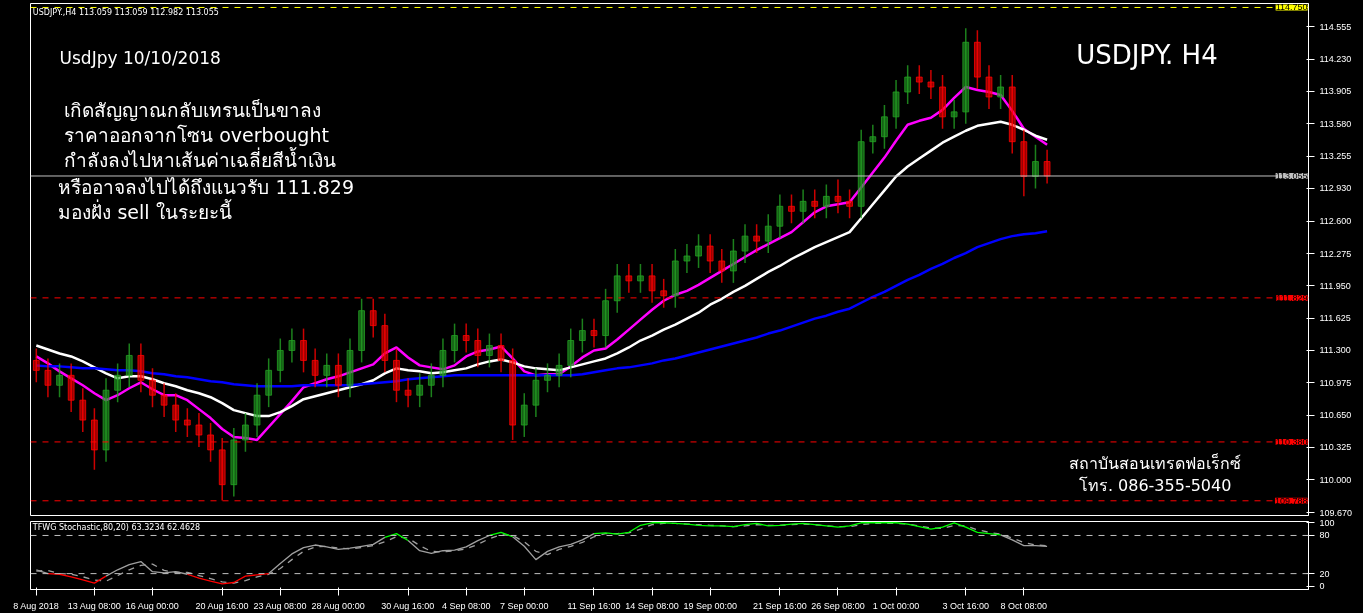 The height and width of the screenshot is (615, 1363). I want to click on y-tick-label: 113.580, so click(1335, 123).